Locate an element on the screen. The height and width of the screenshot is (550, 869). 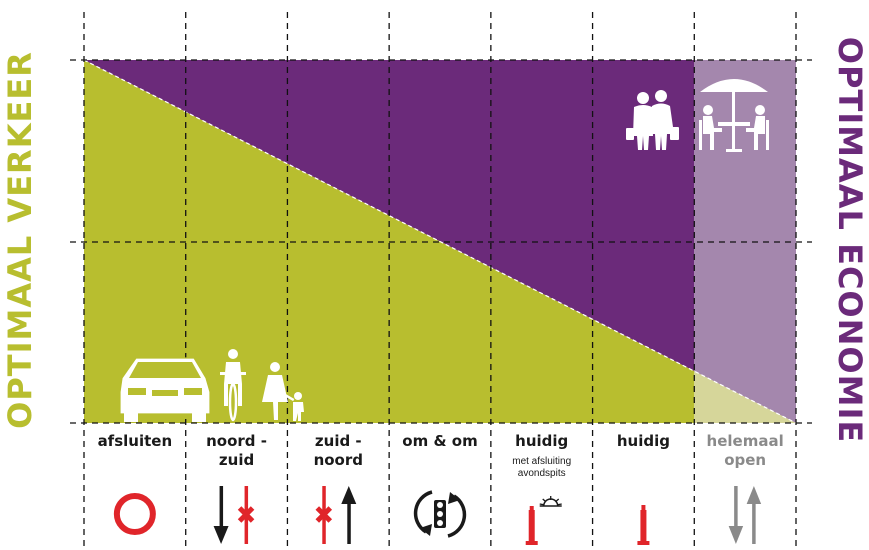
column-label-2: noord - zuid is located at coordinates (237, 451).